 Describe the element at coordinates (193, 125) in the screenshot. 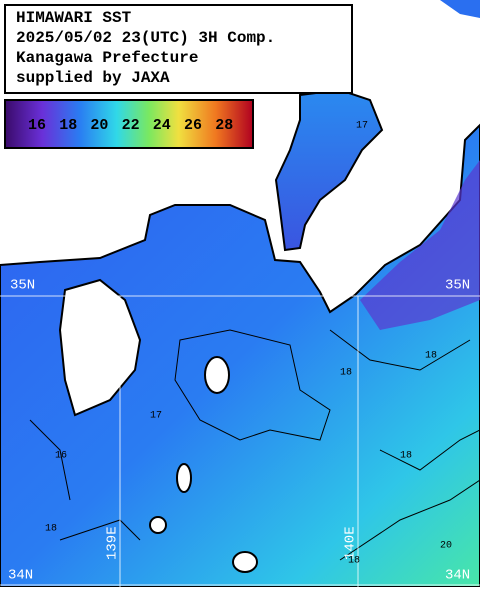

I see `colorbar-label: 26` at that location.